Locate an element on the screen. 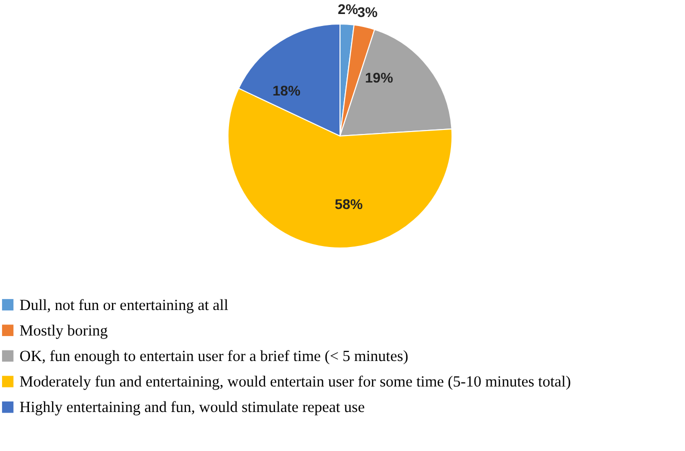 Image resolution: width=685 pixels, height=451 pixels. data-label: 19% is located at coordinates (379, 78).